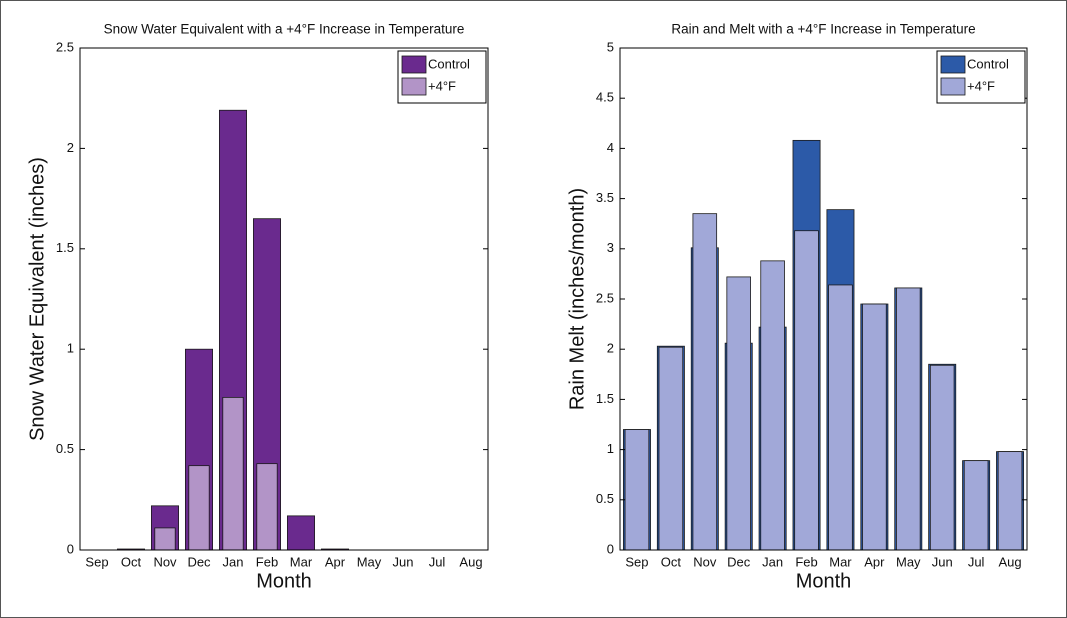 The width and height of the screenshot is (1067, 618). Describe the element at coordinates (610, 147) in the screenshot. I see `y-tick-label: 4` at that location.